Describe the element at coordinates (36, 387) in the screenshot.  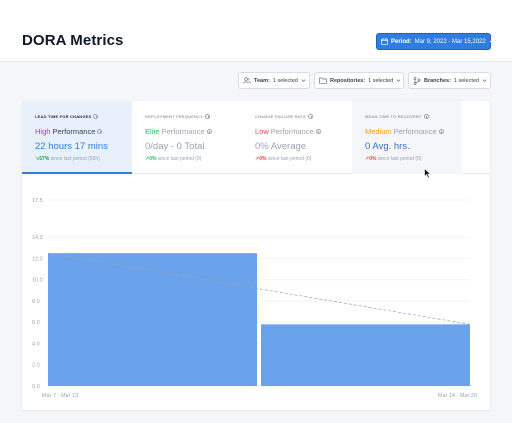
I see `y-tick-label: 0.0` at that location.